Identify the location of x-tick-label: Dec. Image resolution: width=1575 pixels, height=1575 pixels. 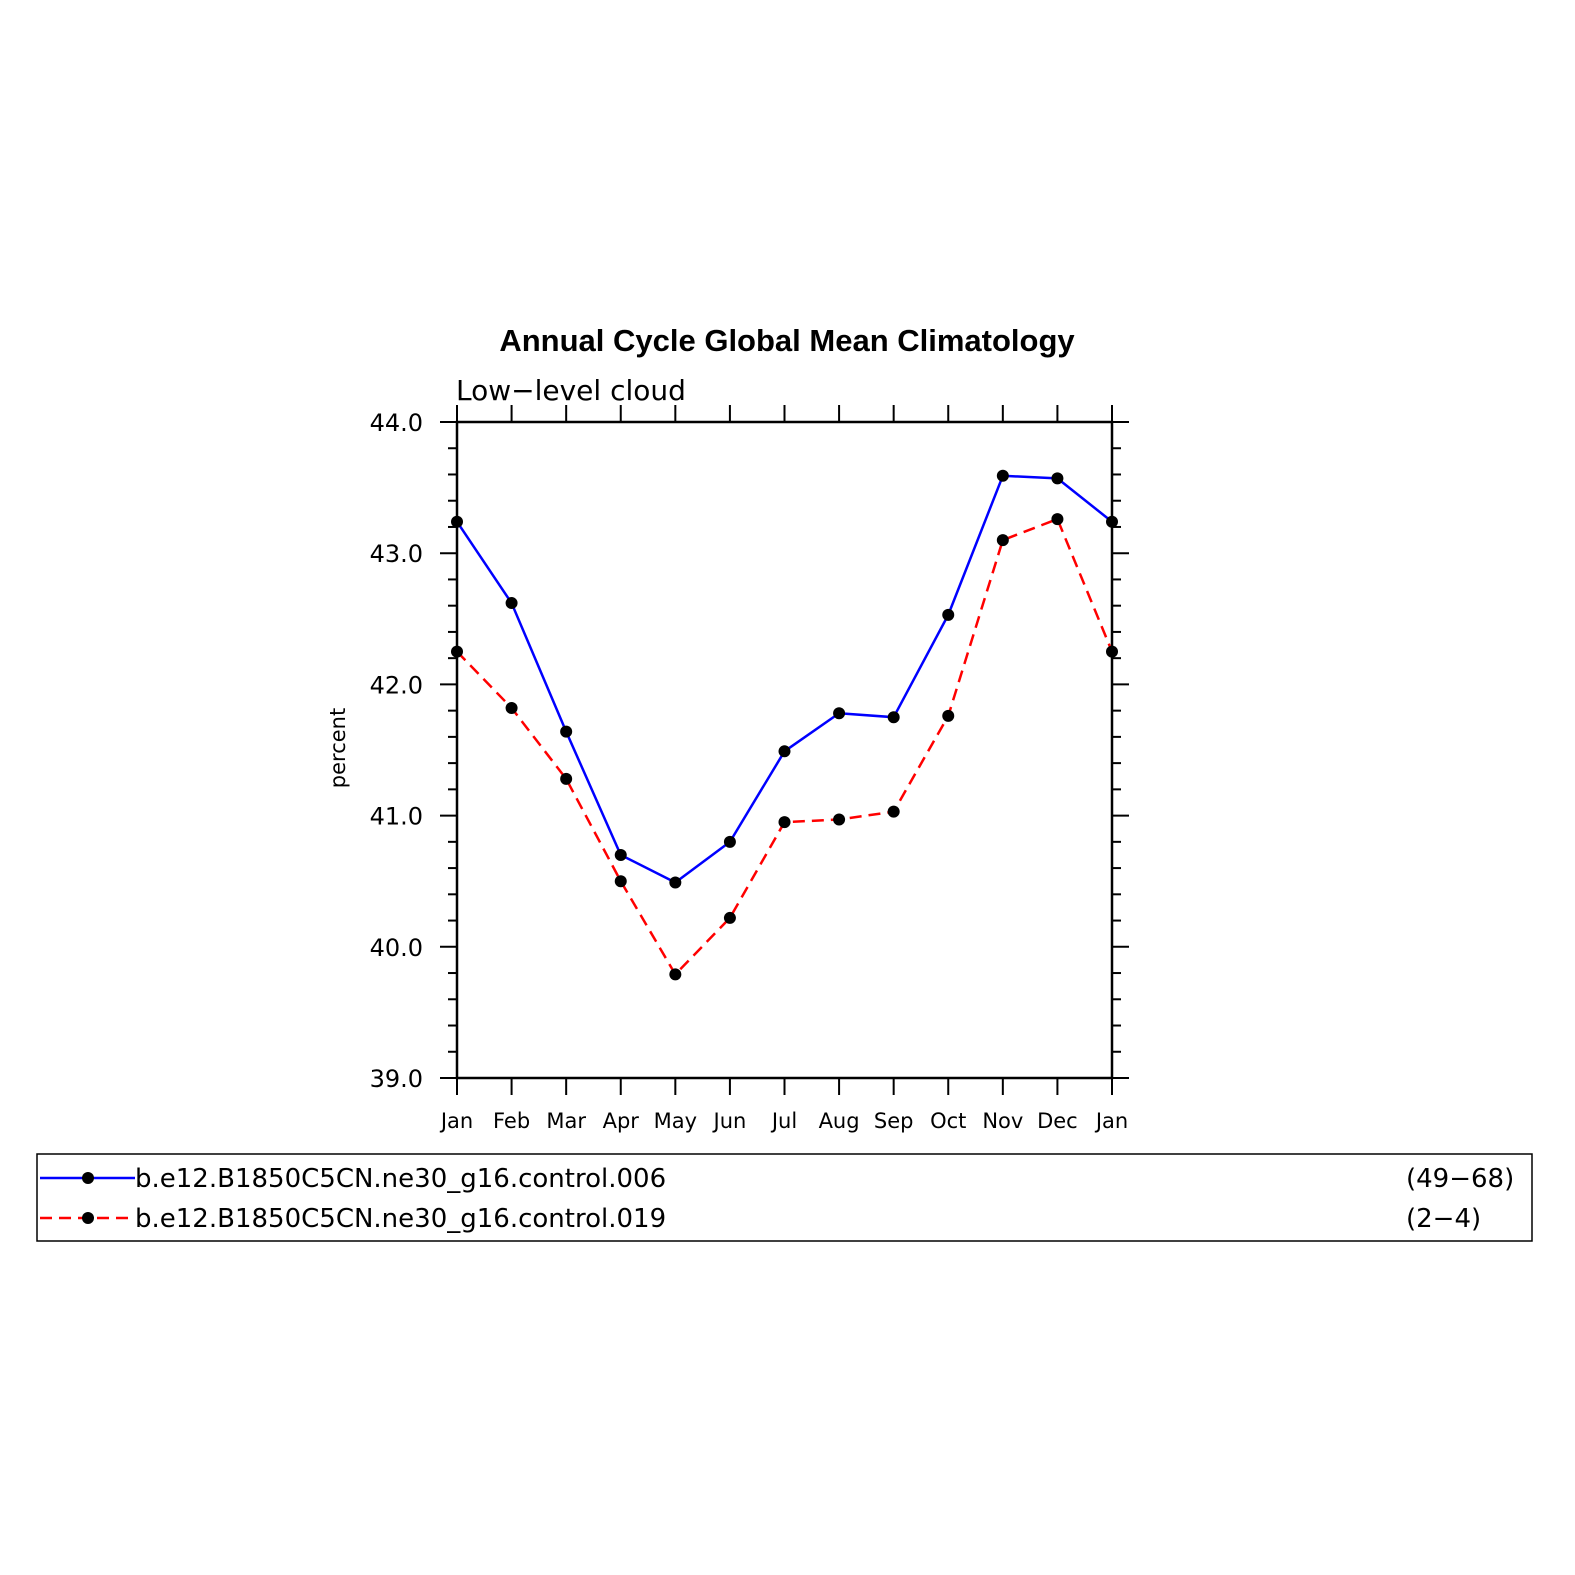
(1057, 1121).